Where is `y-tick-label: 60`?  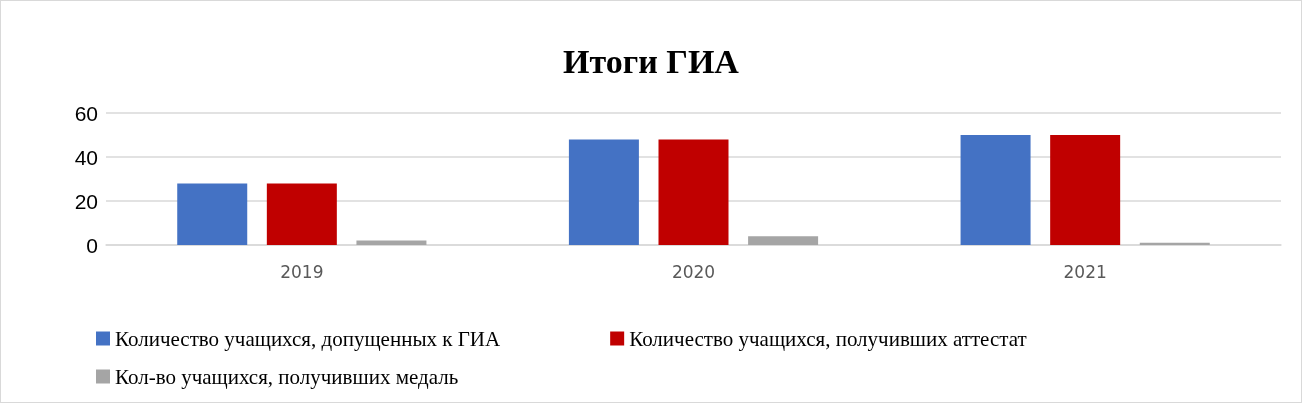
y-tick-label: 60 is located at coordinates (86, 113).